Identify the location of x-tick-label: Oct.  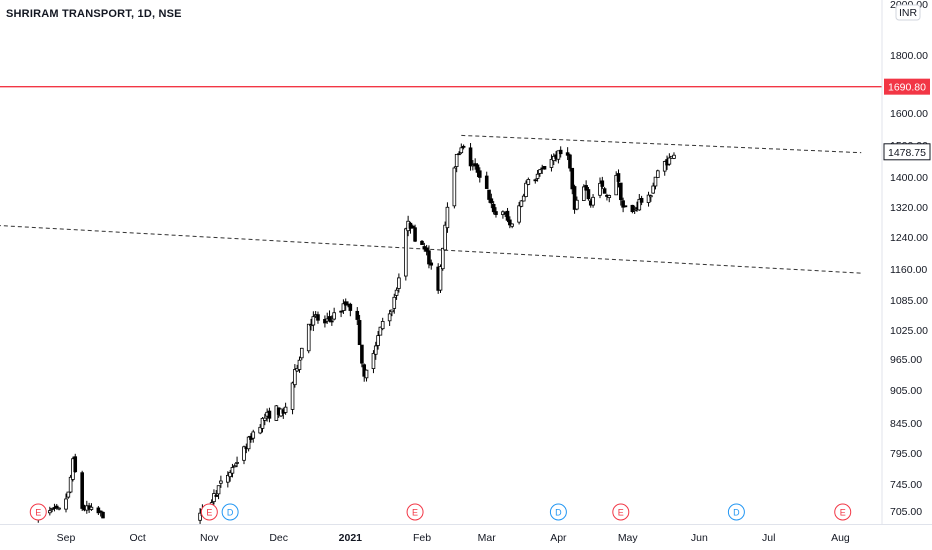
(137, 538).